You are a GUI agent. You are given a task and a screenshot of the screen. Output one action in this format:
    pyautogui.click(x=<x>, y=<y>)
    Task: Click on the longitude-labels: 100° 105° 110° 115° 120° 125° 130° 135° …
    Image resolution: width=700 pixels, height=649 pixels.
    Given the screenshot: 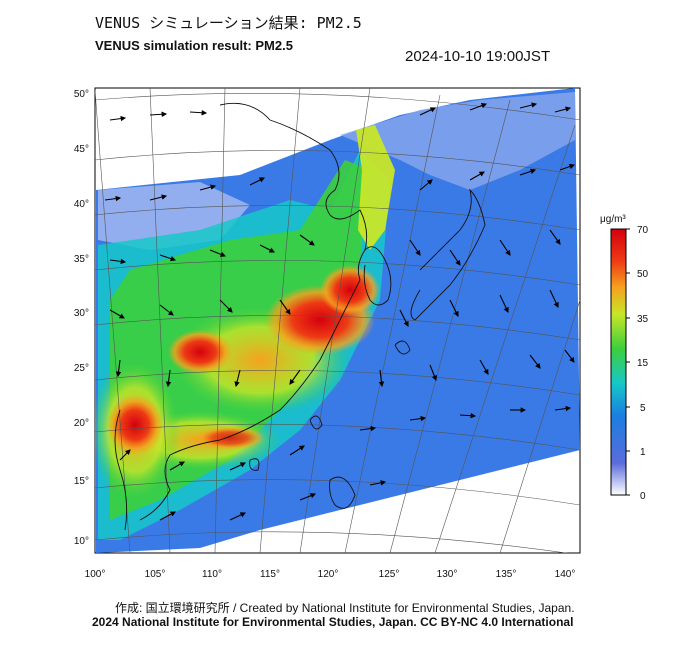 What is the action you would take?
    pyautogui.click(x=330, y=574)
    